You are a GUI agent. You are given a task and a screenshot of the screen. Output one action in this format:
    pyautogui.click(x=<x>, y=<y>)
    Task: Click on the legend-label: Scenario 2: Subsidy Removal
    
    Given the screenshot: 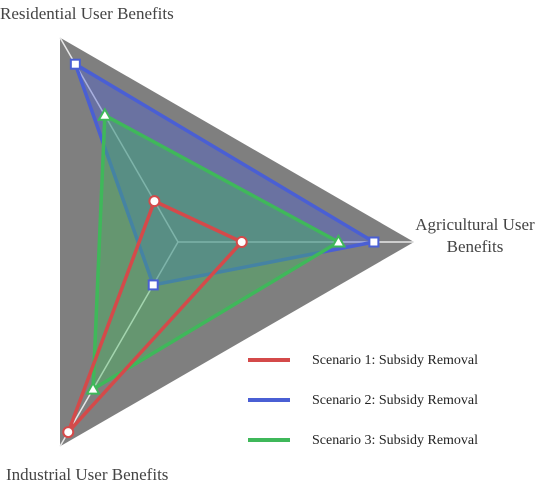 What is the action you would take?
    pyautogui.click(x=395, y=400)
    